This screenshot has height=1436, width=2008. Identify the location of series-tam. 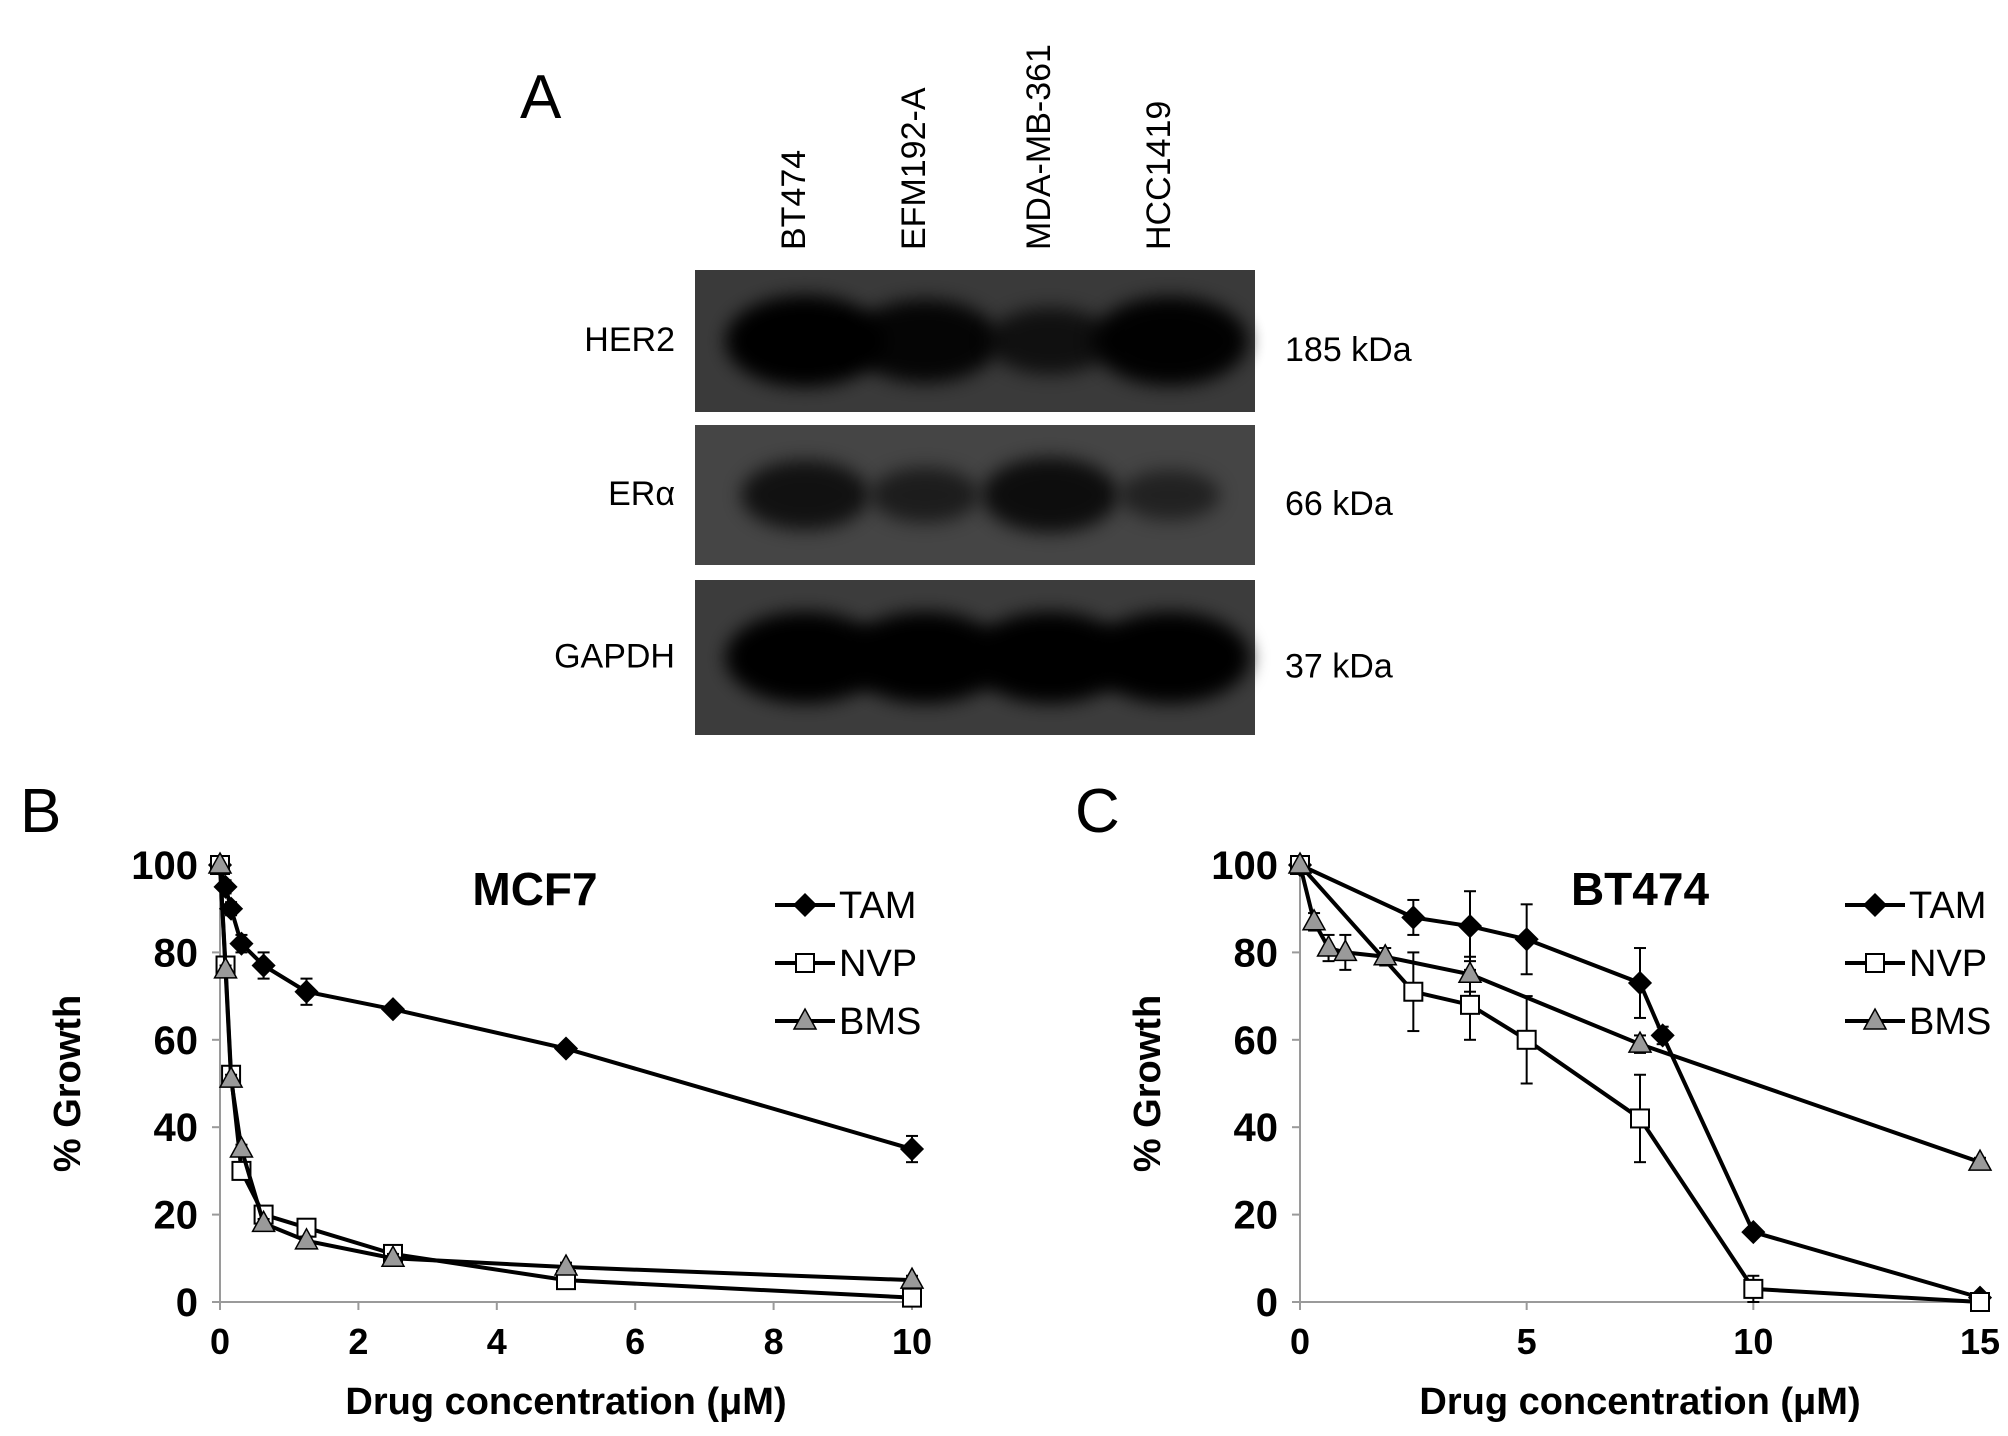
(1640, 1081).